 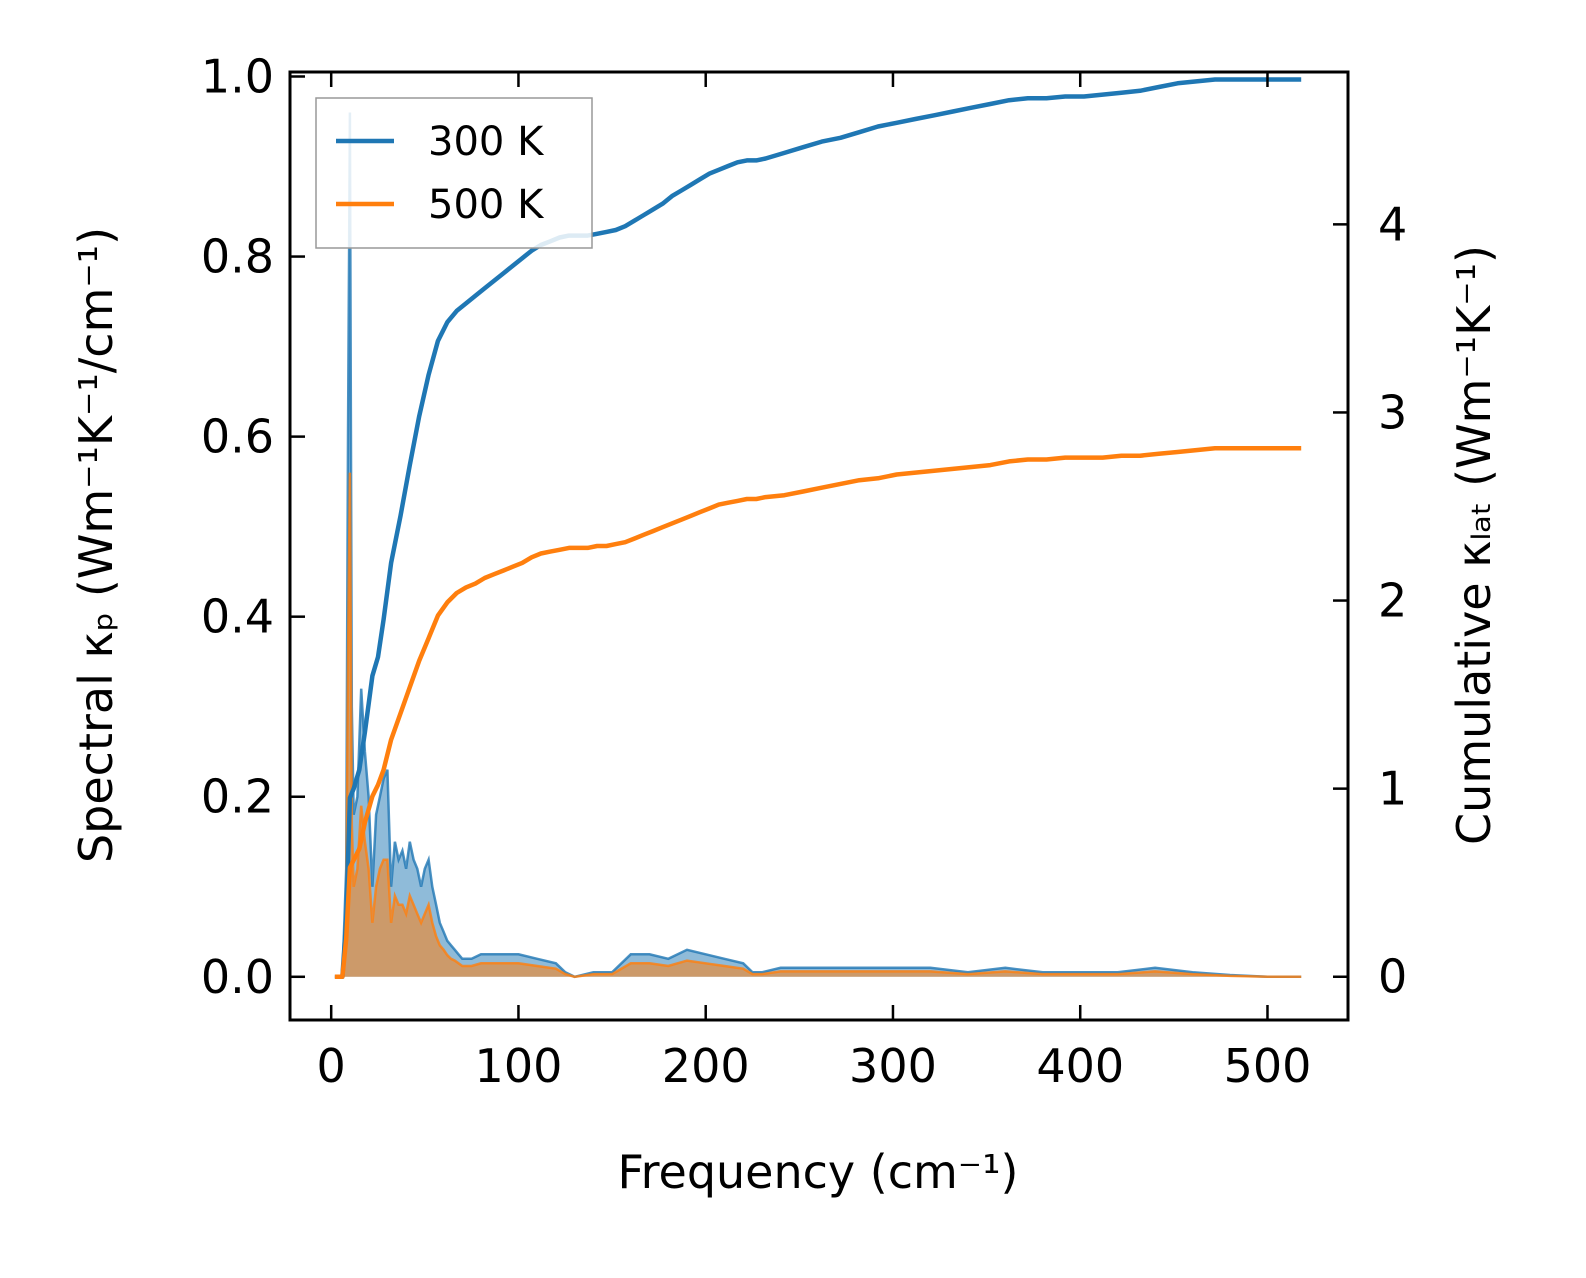 What do you see at coordinates (1474, 545) in the screenshot?
I see `y-axis-title-right: Cumulative κₗₐₜ (Wm⁻¹K⁻¹)` at bounding box center [1474, 545].